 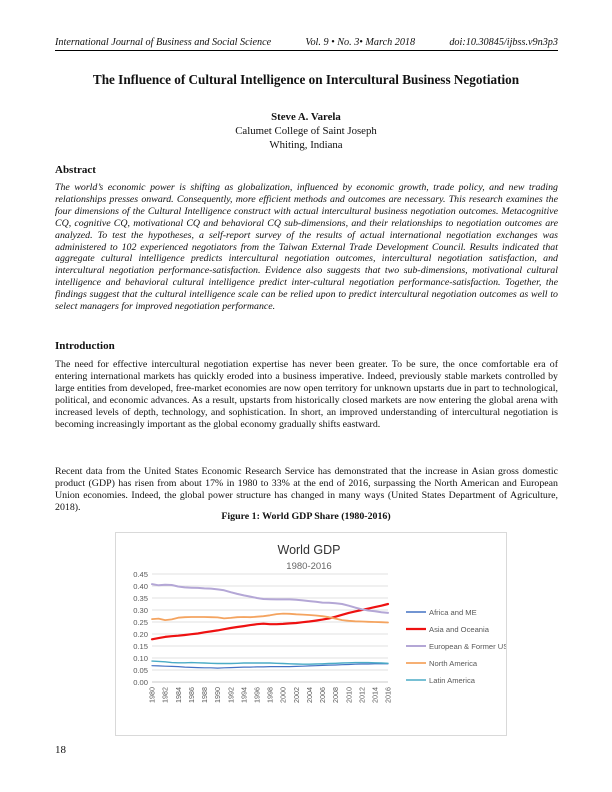 I want to click on legend-label: European & Former USSR, so click(x=467, y=646).